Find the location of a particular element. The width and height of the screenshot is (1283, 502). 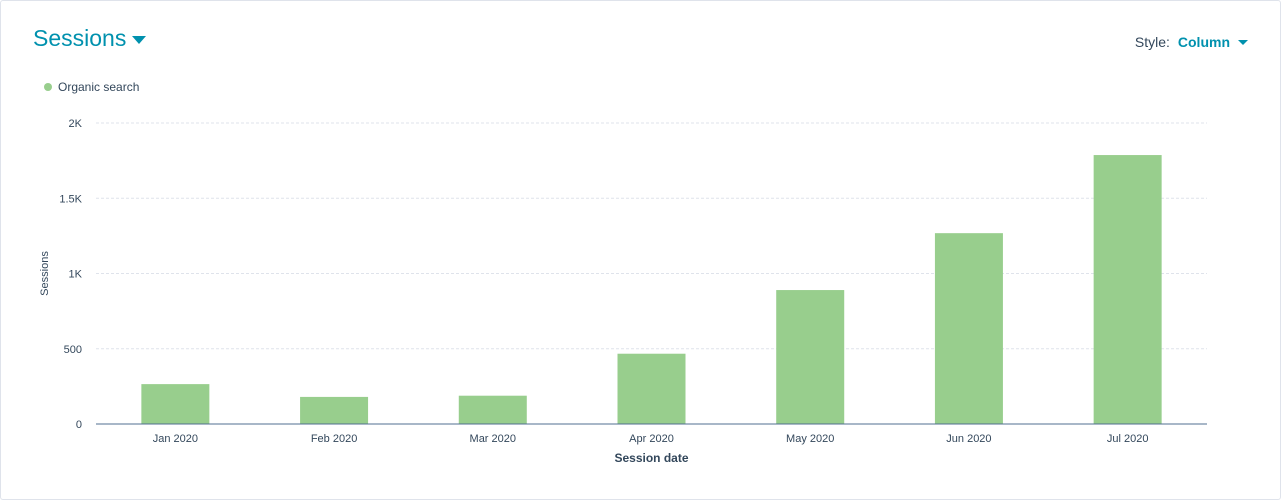

y-axis-title: Sessions is located at coordinates (45, 273).